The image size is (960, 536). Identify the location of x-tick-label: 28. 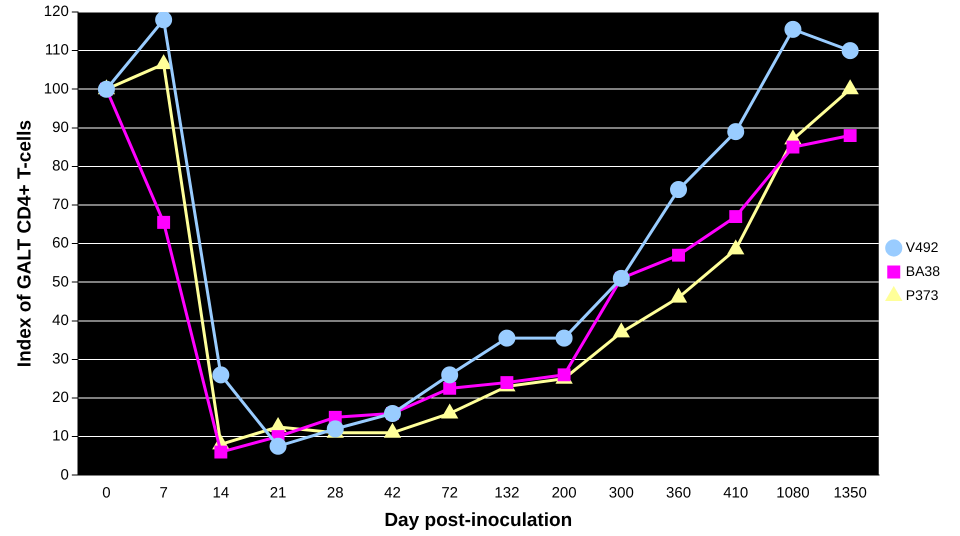
(335, 493).